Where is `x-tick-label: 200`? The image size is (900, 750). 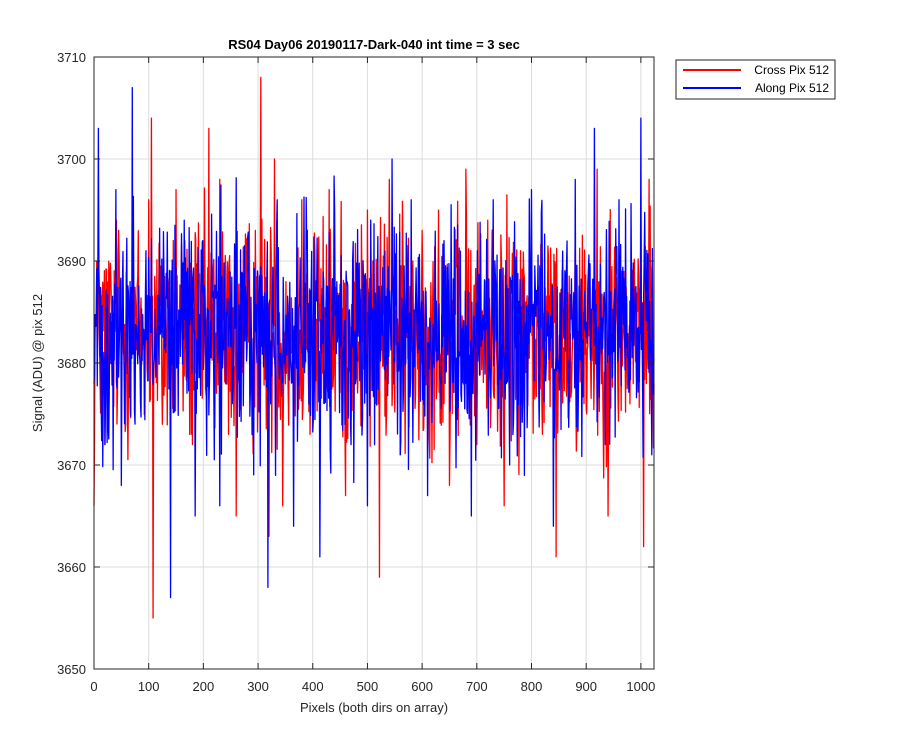
x-tick-label: 200 is located at coordinates (204, 686).